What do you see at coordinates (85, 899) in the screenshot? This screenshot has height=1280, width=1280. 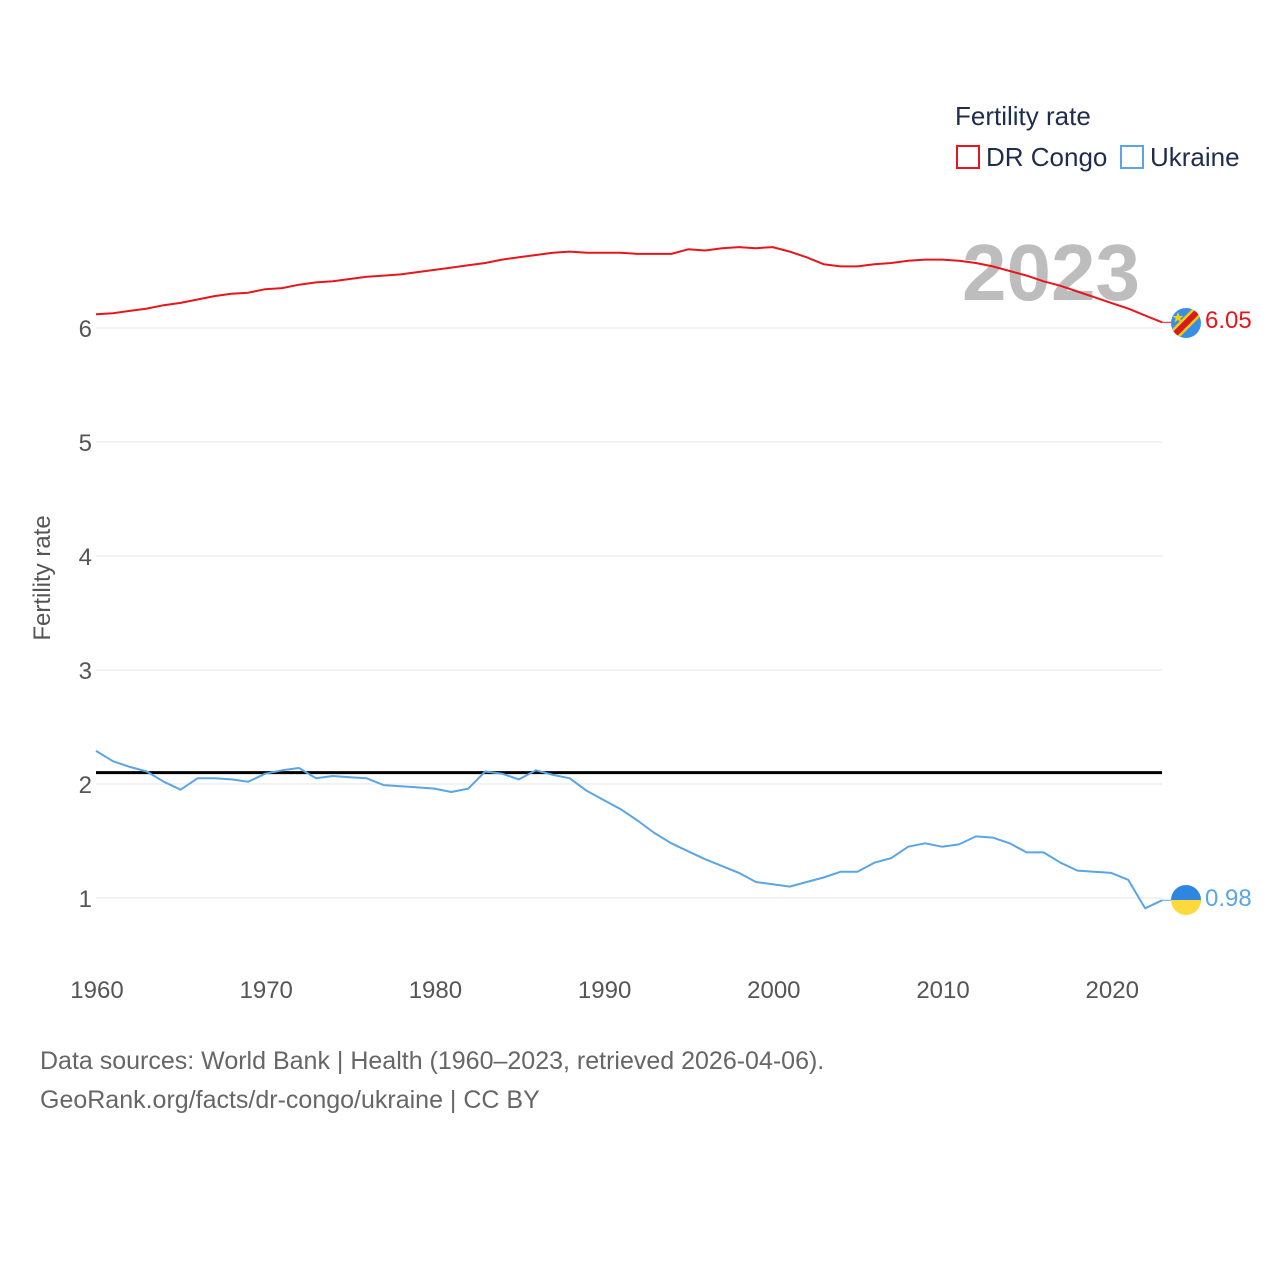 I see `y-tick-1: 1` at bounding box center [85, 899].